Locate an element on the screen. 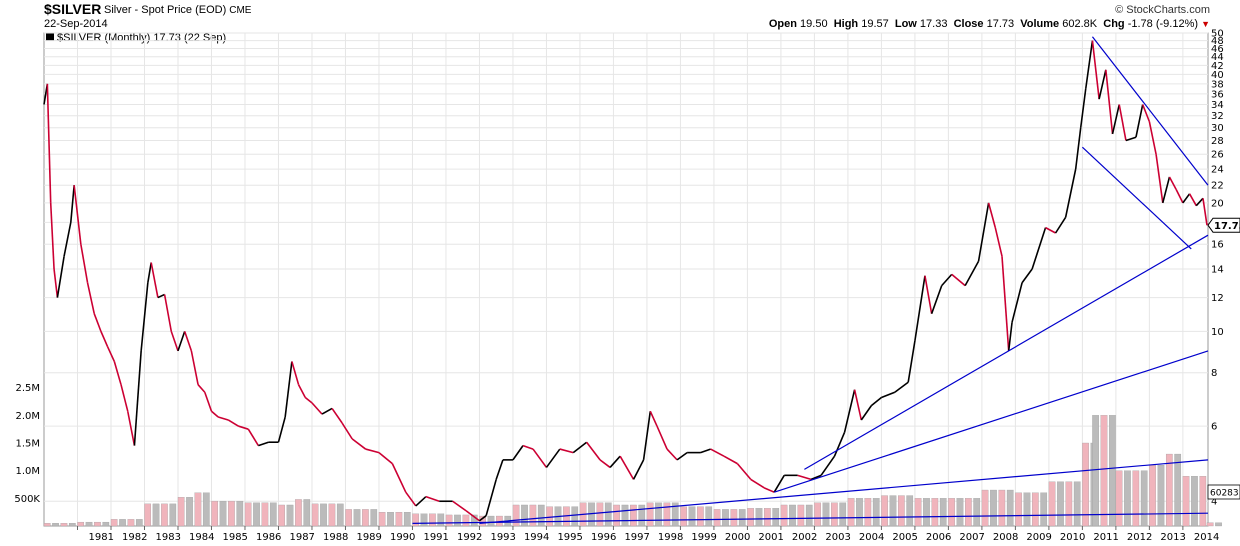 The image size is (1240, 546). x-tick-label: 2002 is located at coordinates (804, 537).